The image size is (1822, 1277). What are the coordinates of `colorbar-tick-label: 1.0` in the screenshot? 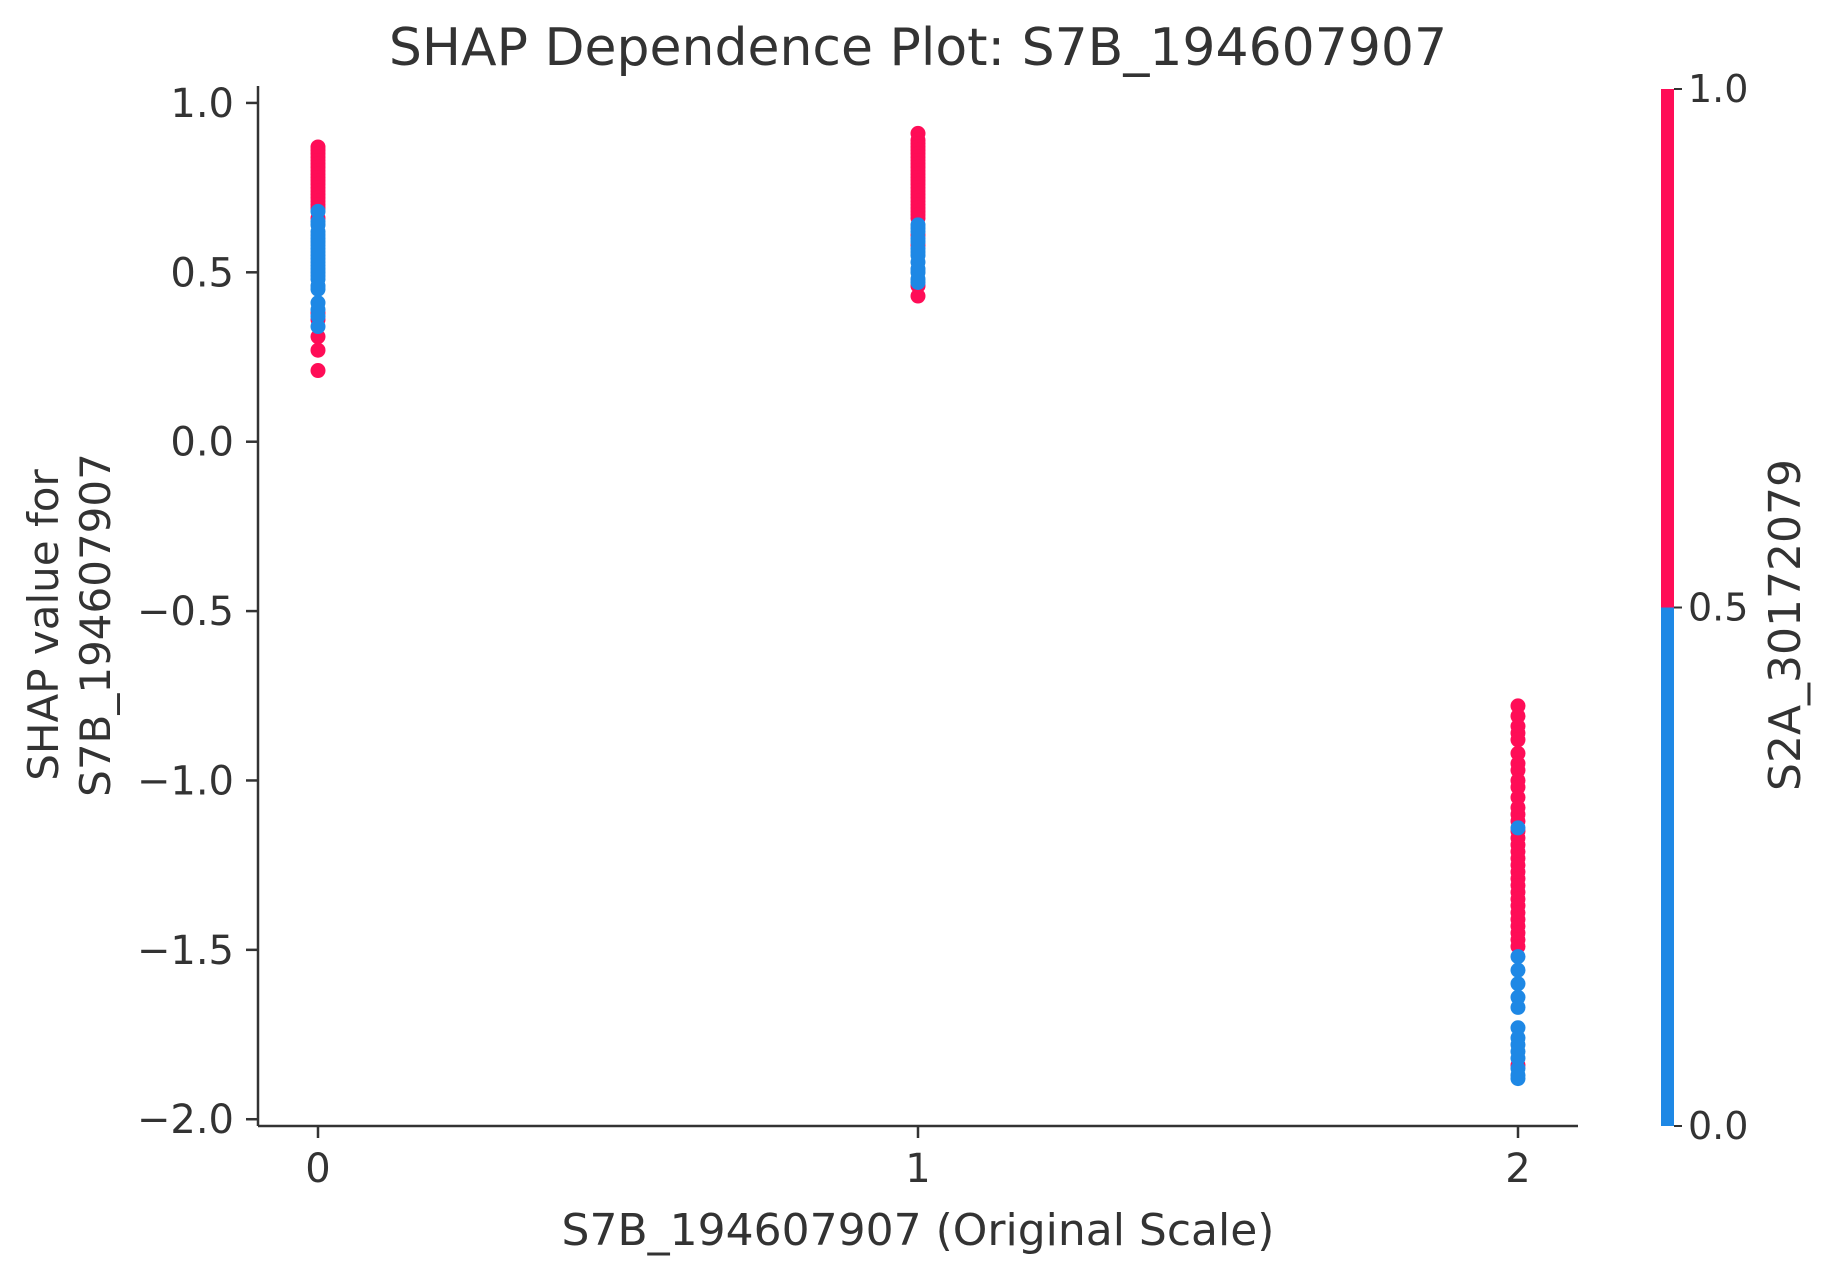 It's located at (1718, 89).